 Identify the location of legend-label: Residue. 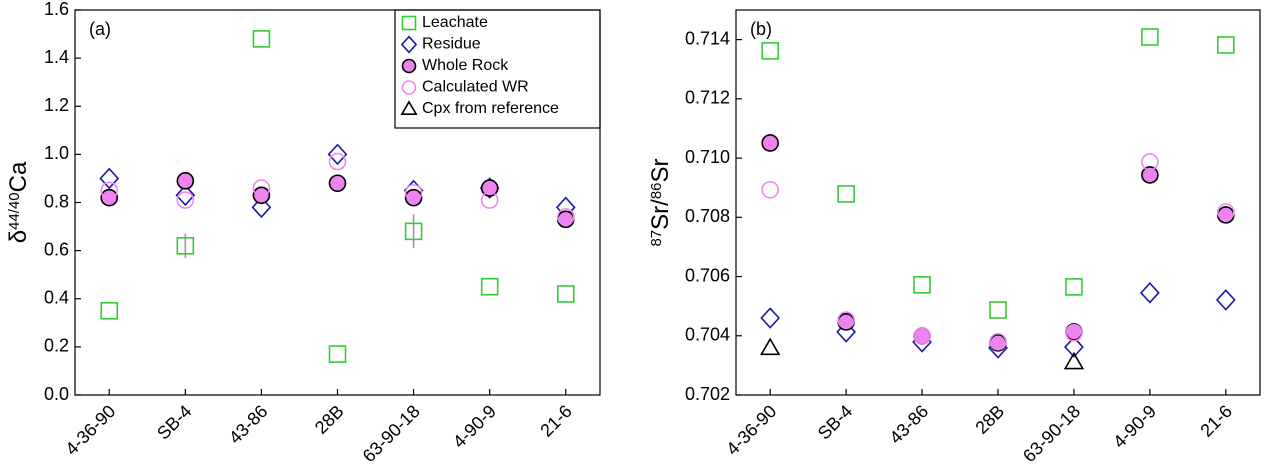
(451, 44).